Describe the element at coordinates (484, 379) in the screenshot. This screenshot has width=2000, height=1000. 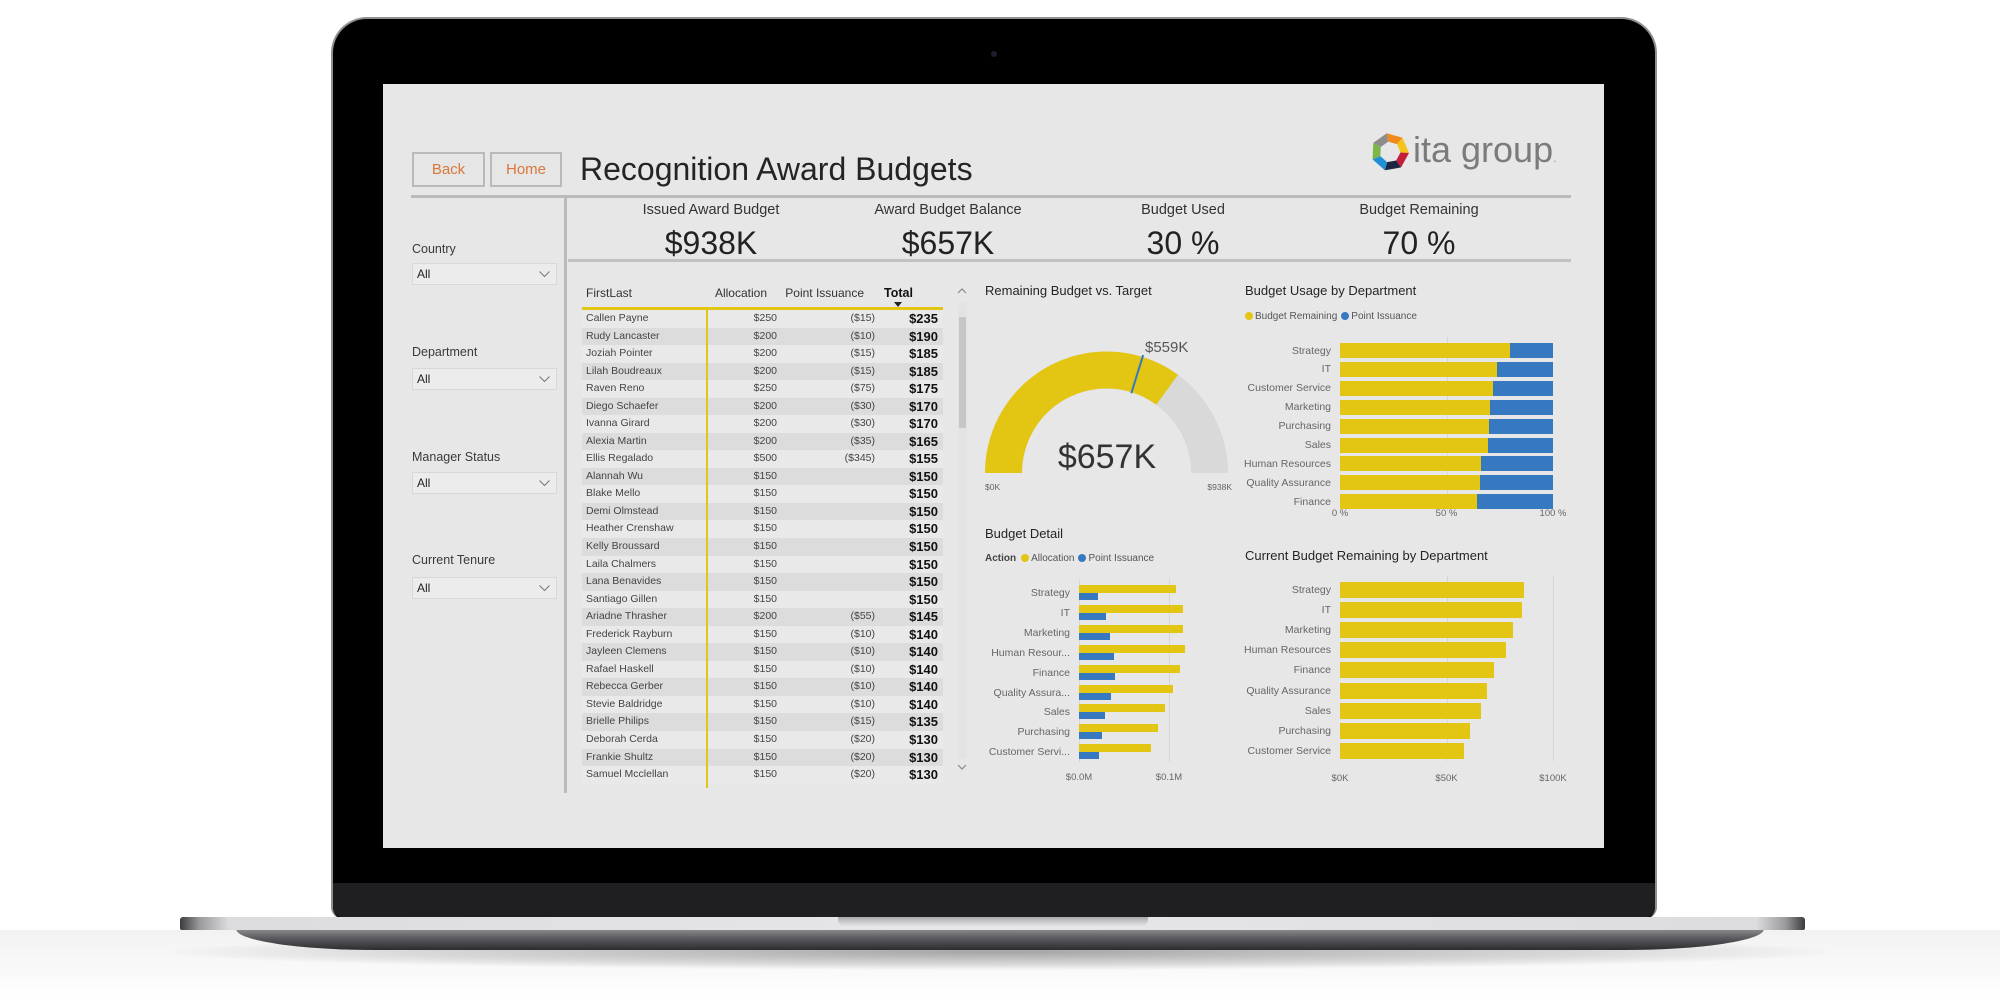
I see `department-dropdown: All` at that location.